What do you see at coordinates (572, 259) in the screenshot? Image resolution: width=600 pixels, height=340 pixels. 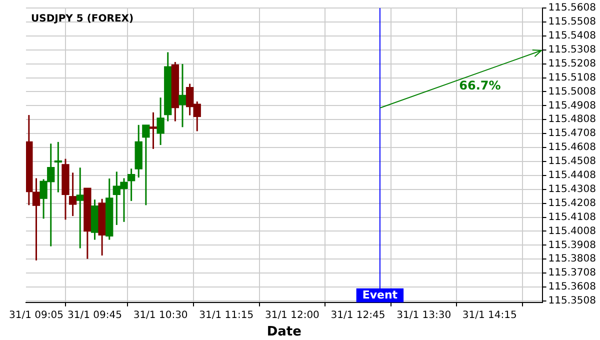 I see `y-tick-label: 115.3808` at bounding box center [572, 259].